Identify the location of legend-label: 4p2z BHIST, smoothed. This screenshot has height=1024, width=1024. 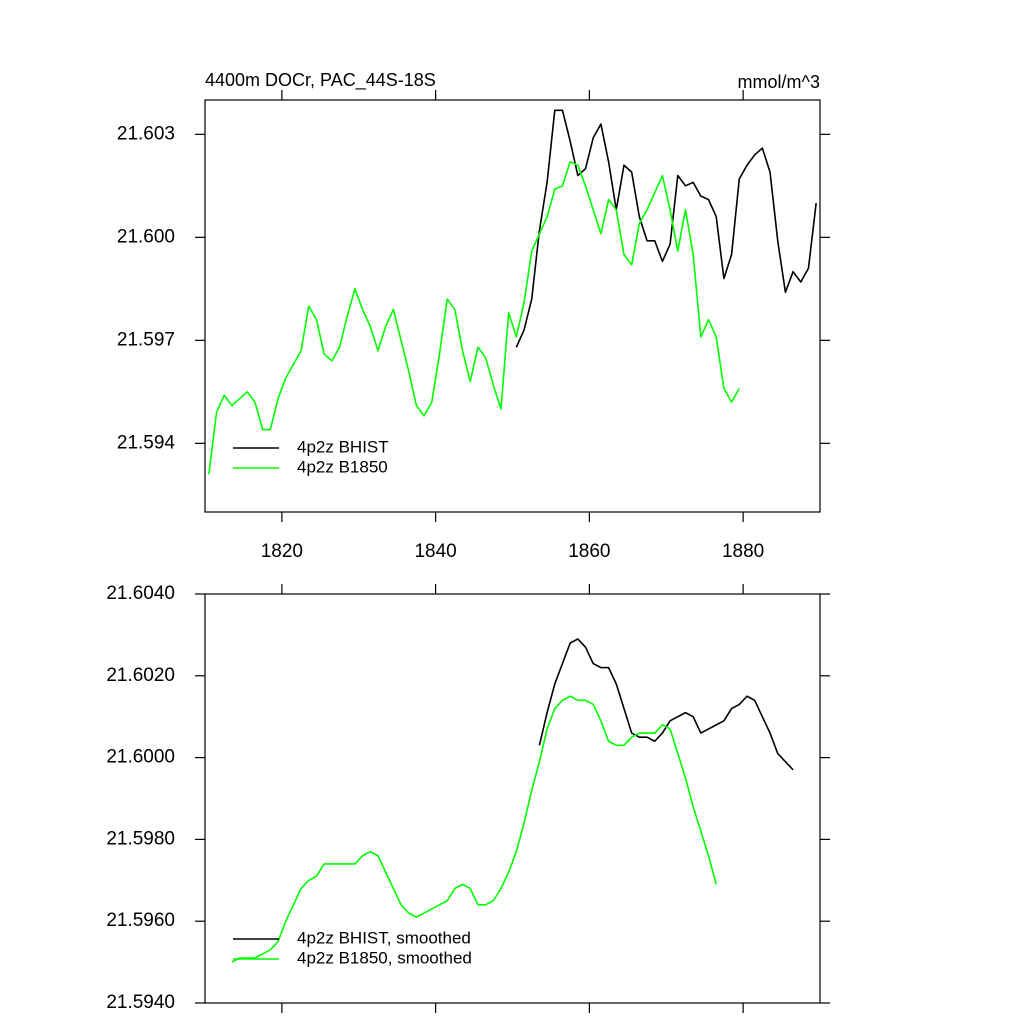
(384, 937).